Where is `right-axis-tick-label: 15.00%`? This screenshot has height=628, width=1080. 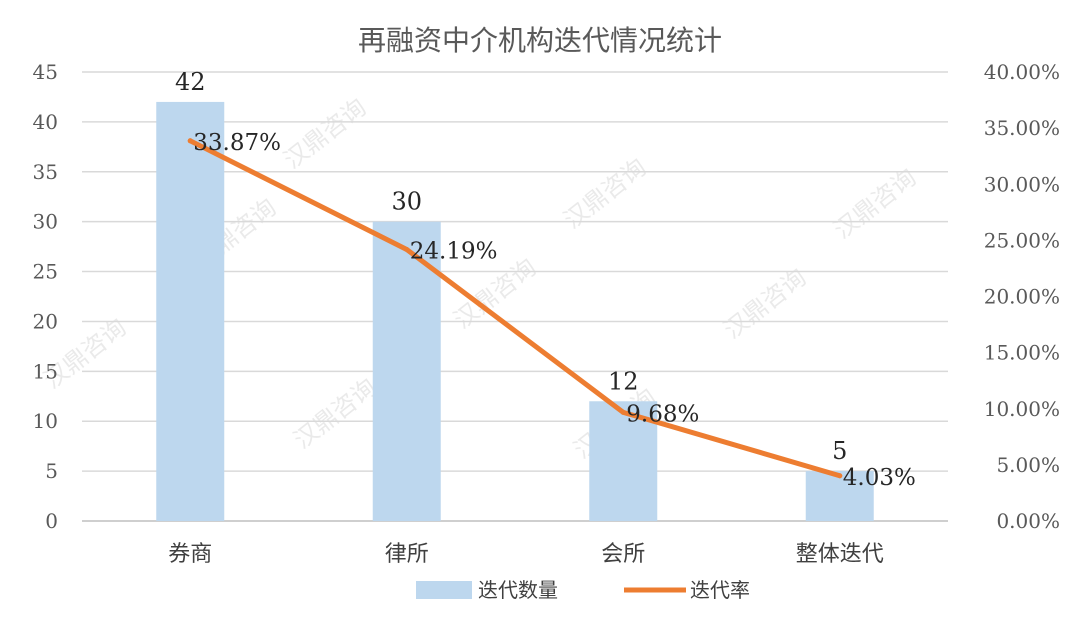 right-axis-tick-label: 15.00% is located at coordinates (1022, 353).